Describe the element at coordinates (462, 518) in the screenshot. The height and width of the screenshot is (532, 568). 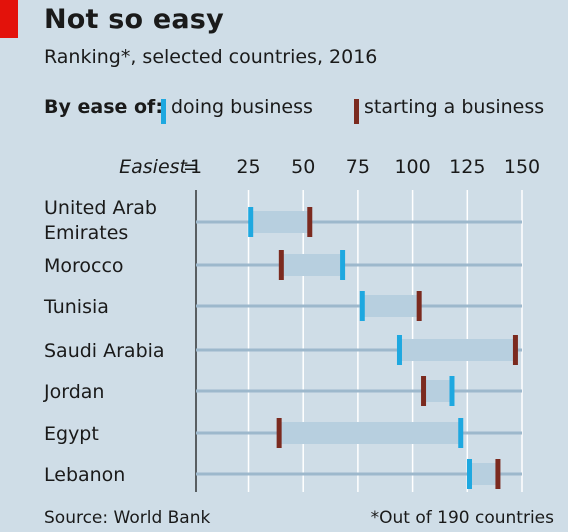
I see `footnote: *Out of 190 countries` at that location.